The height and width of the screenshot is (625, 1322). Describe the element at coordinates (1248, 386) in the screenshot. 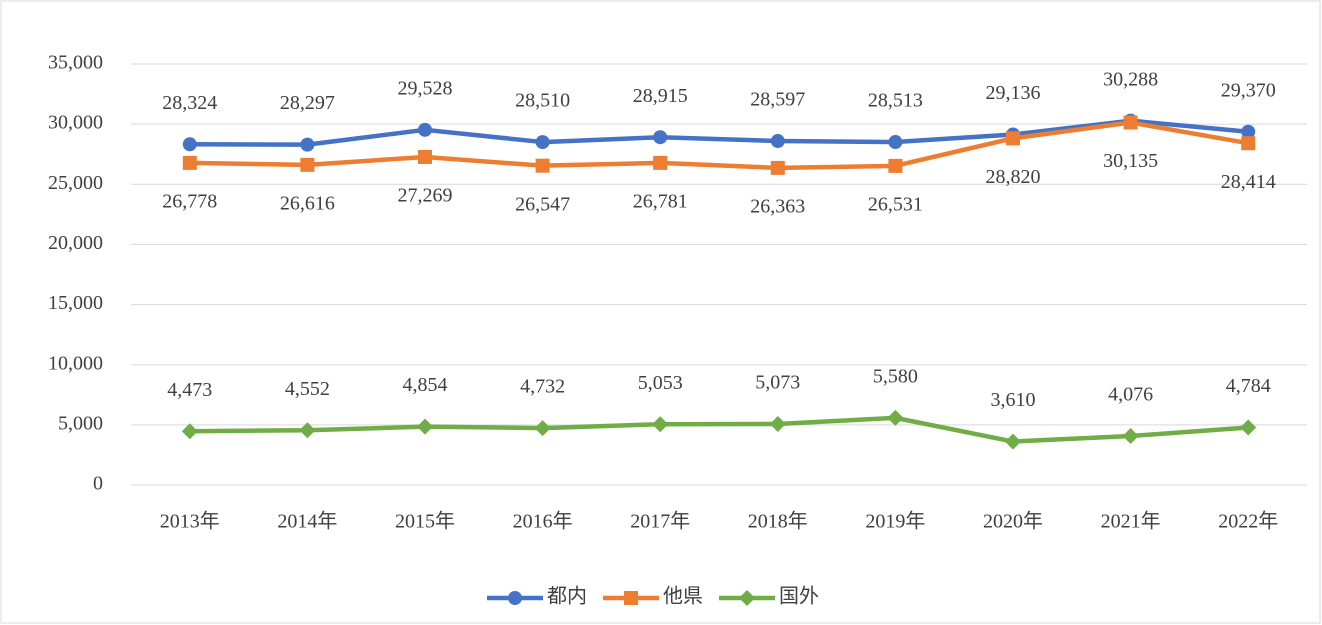

I see `data-label: 4,784` at that location.